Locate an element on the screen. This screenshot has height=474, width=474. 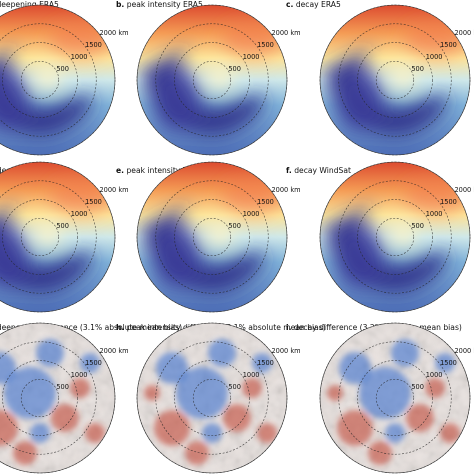
panel-d-field is located at coordinates (57, 237).